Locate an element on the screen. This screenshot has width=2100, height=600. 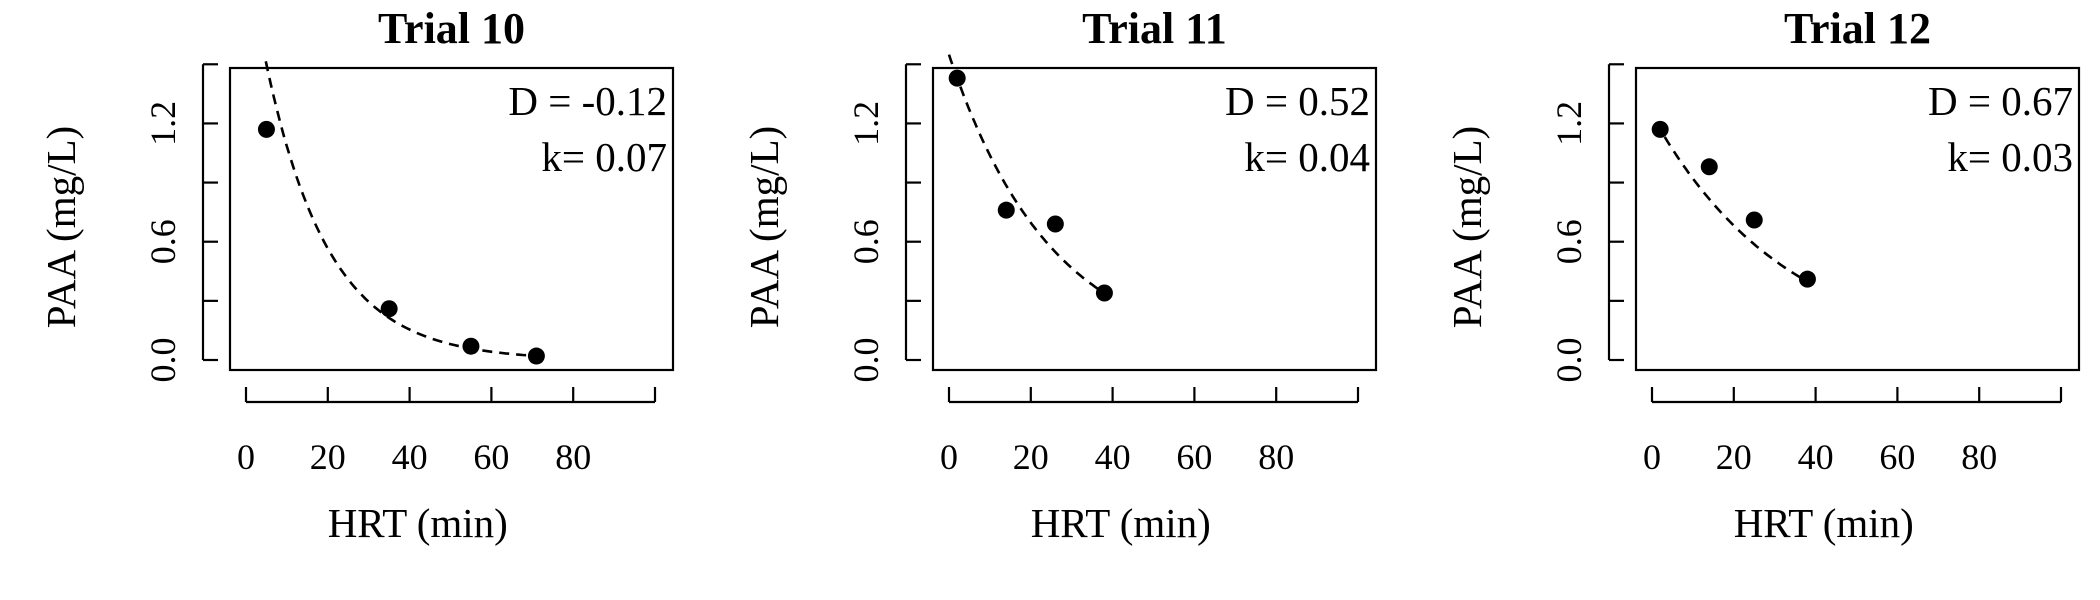
annotation-k: k= 0.04 is located at coordinates (1307, 157).